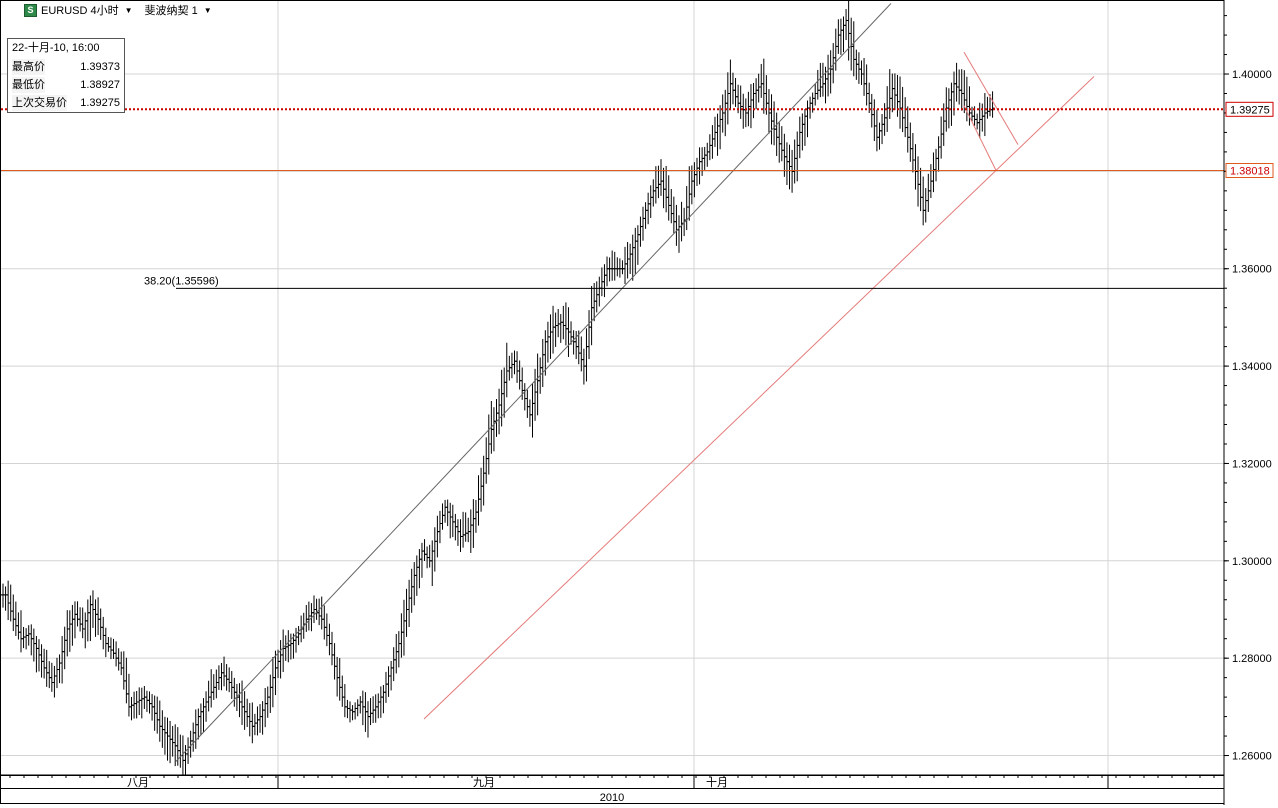  Describe the element at coordinates (56, 48) in the screenshot. I see `info-date: 22-十月-10, 16:00` at that location.